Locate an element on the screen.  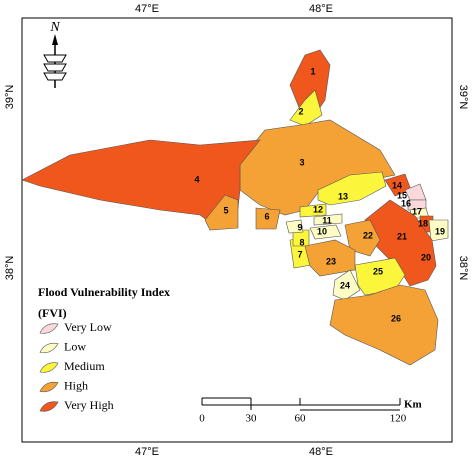
legend-label: High is located at coordinates (76, 385).